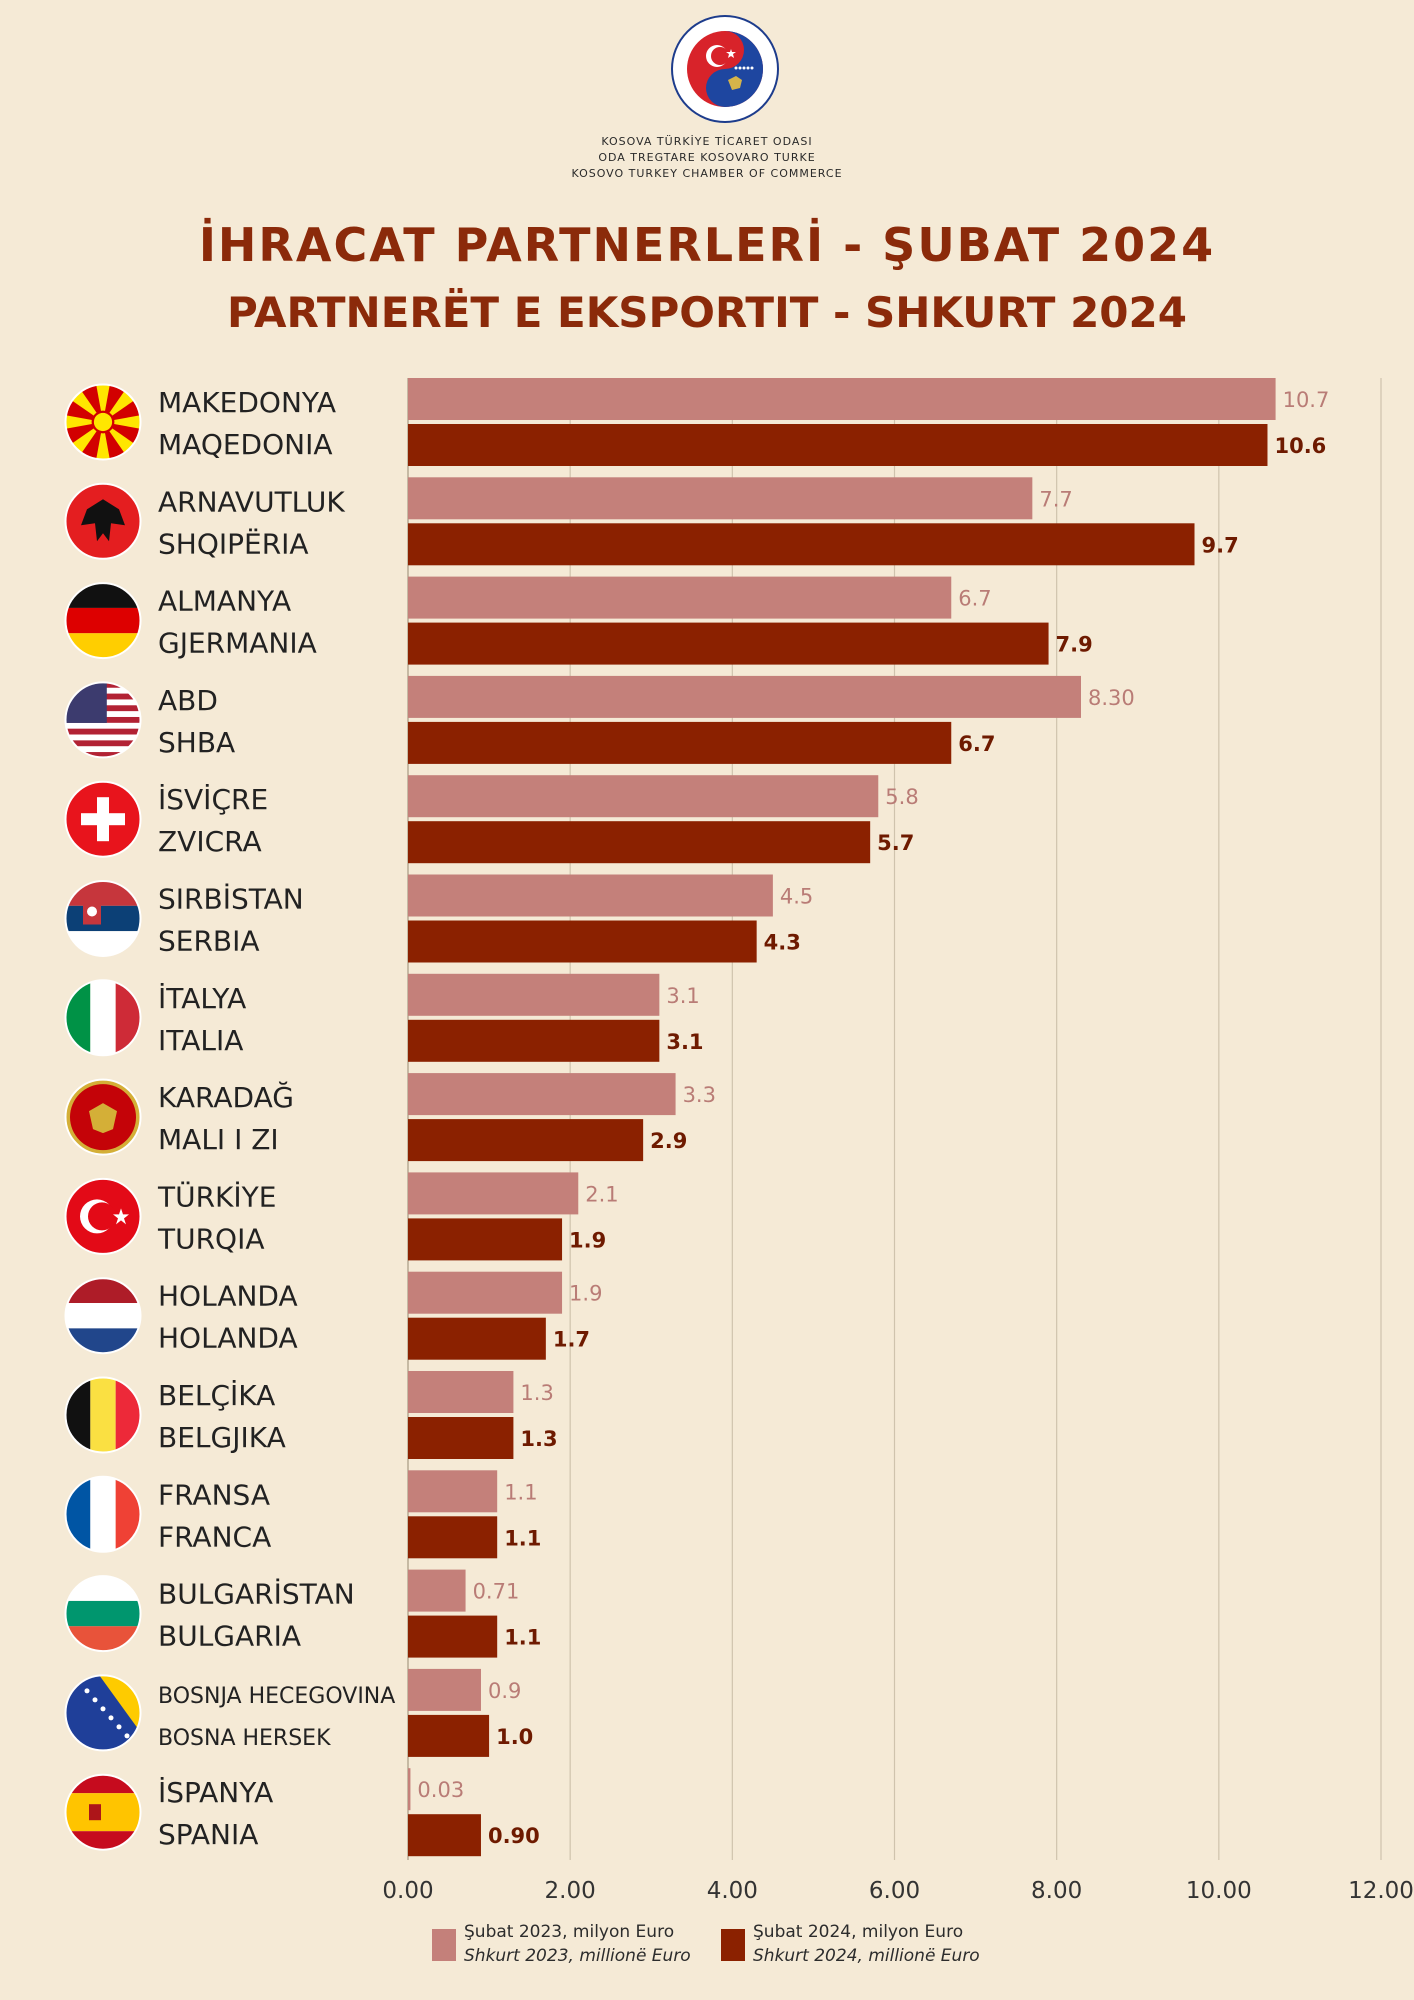 This screenshot has width=1414, height=2000. I want to click on data-label-2023: 1.1, so click(520, 1492).